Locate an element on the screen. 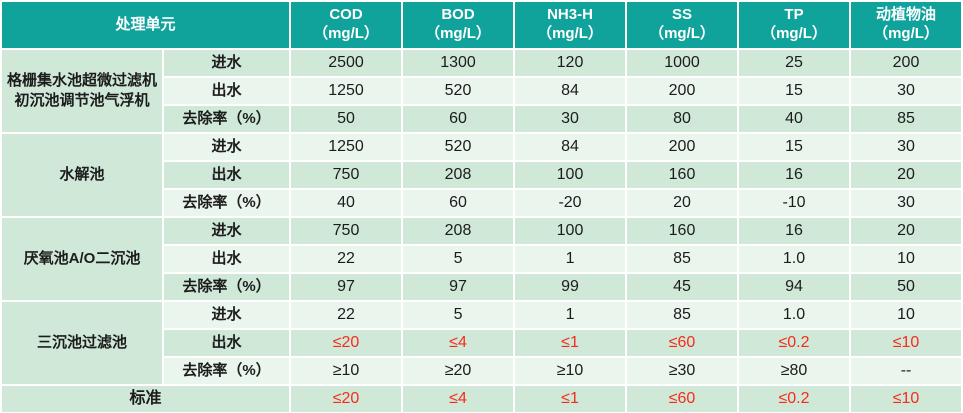  standard-value-cell: ≤20 is located at coordinates (346, 399).